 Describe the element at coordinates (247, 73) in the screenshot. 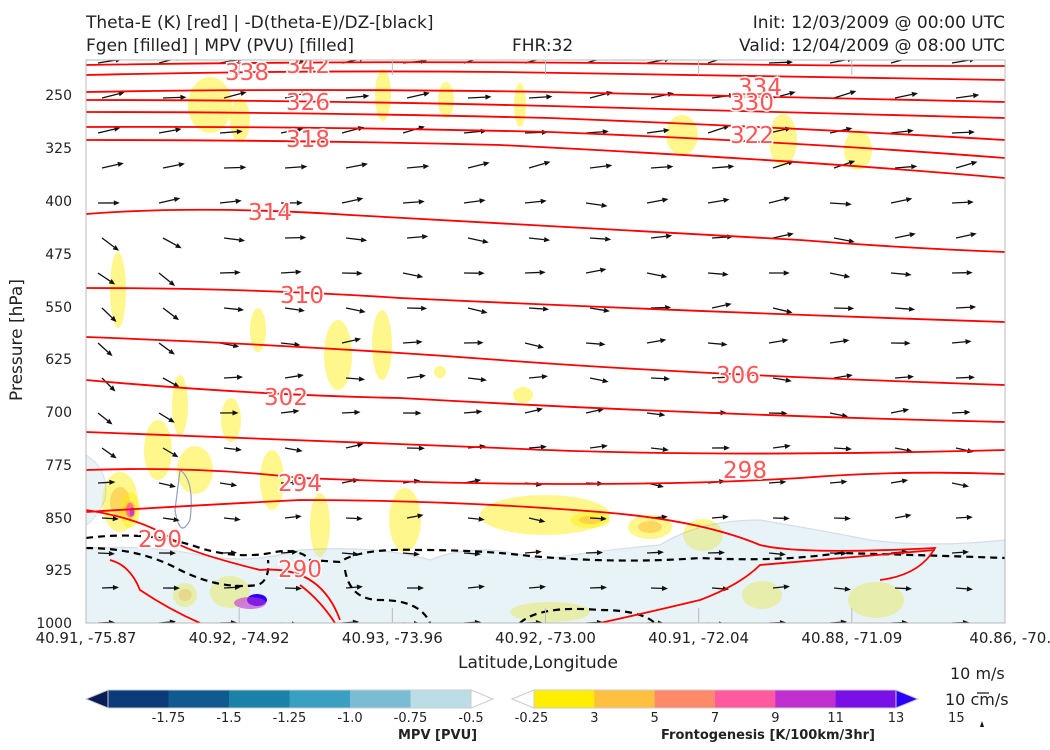

I see `theta-e-label: 338` at that location.